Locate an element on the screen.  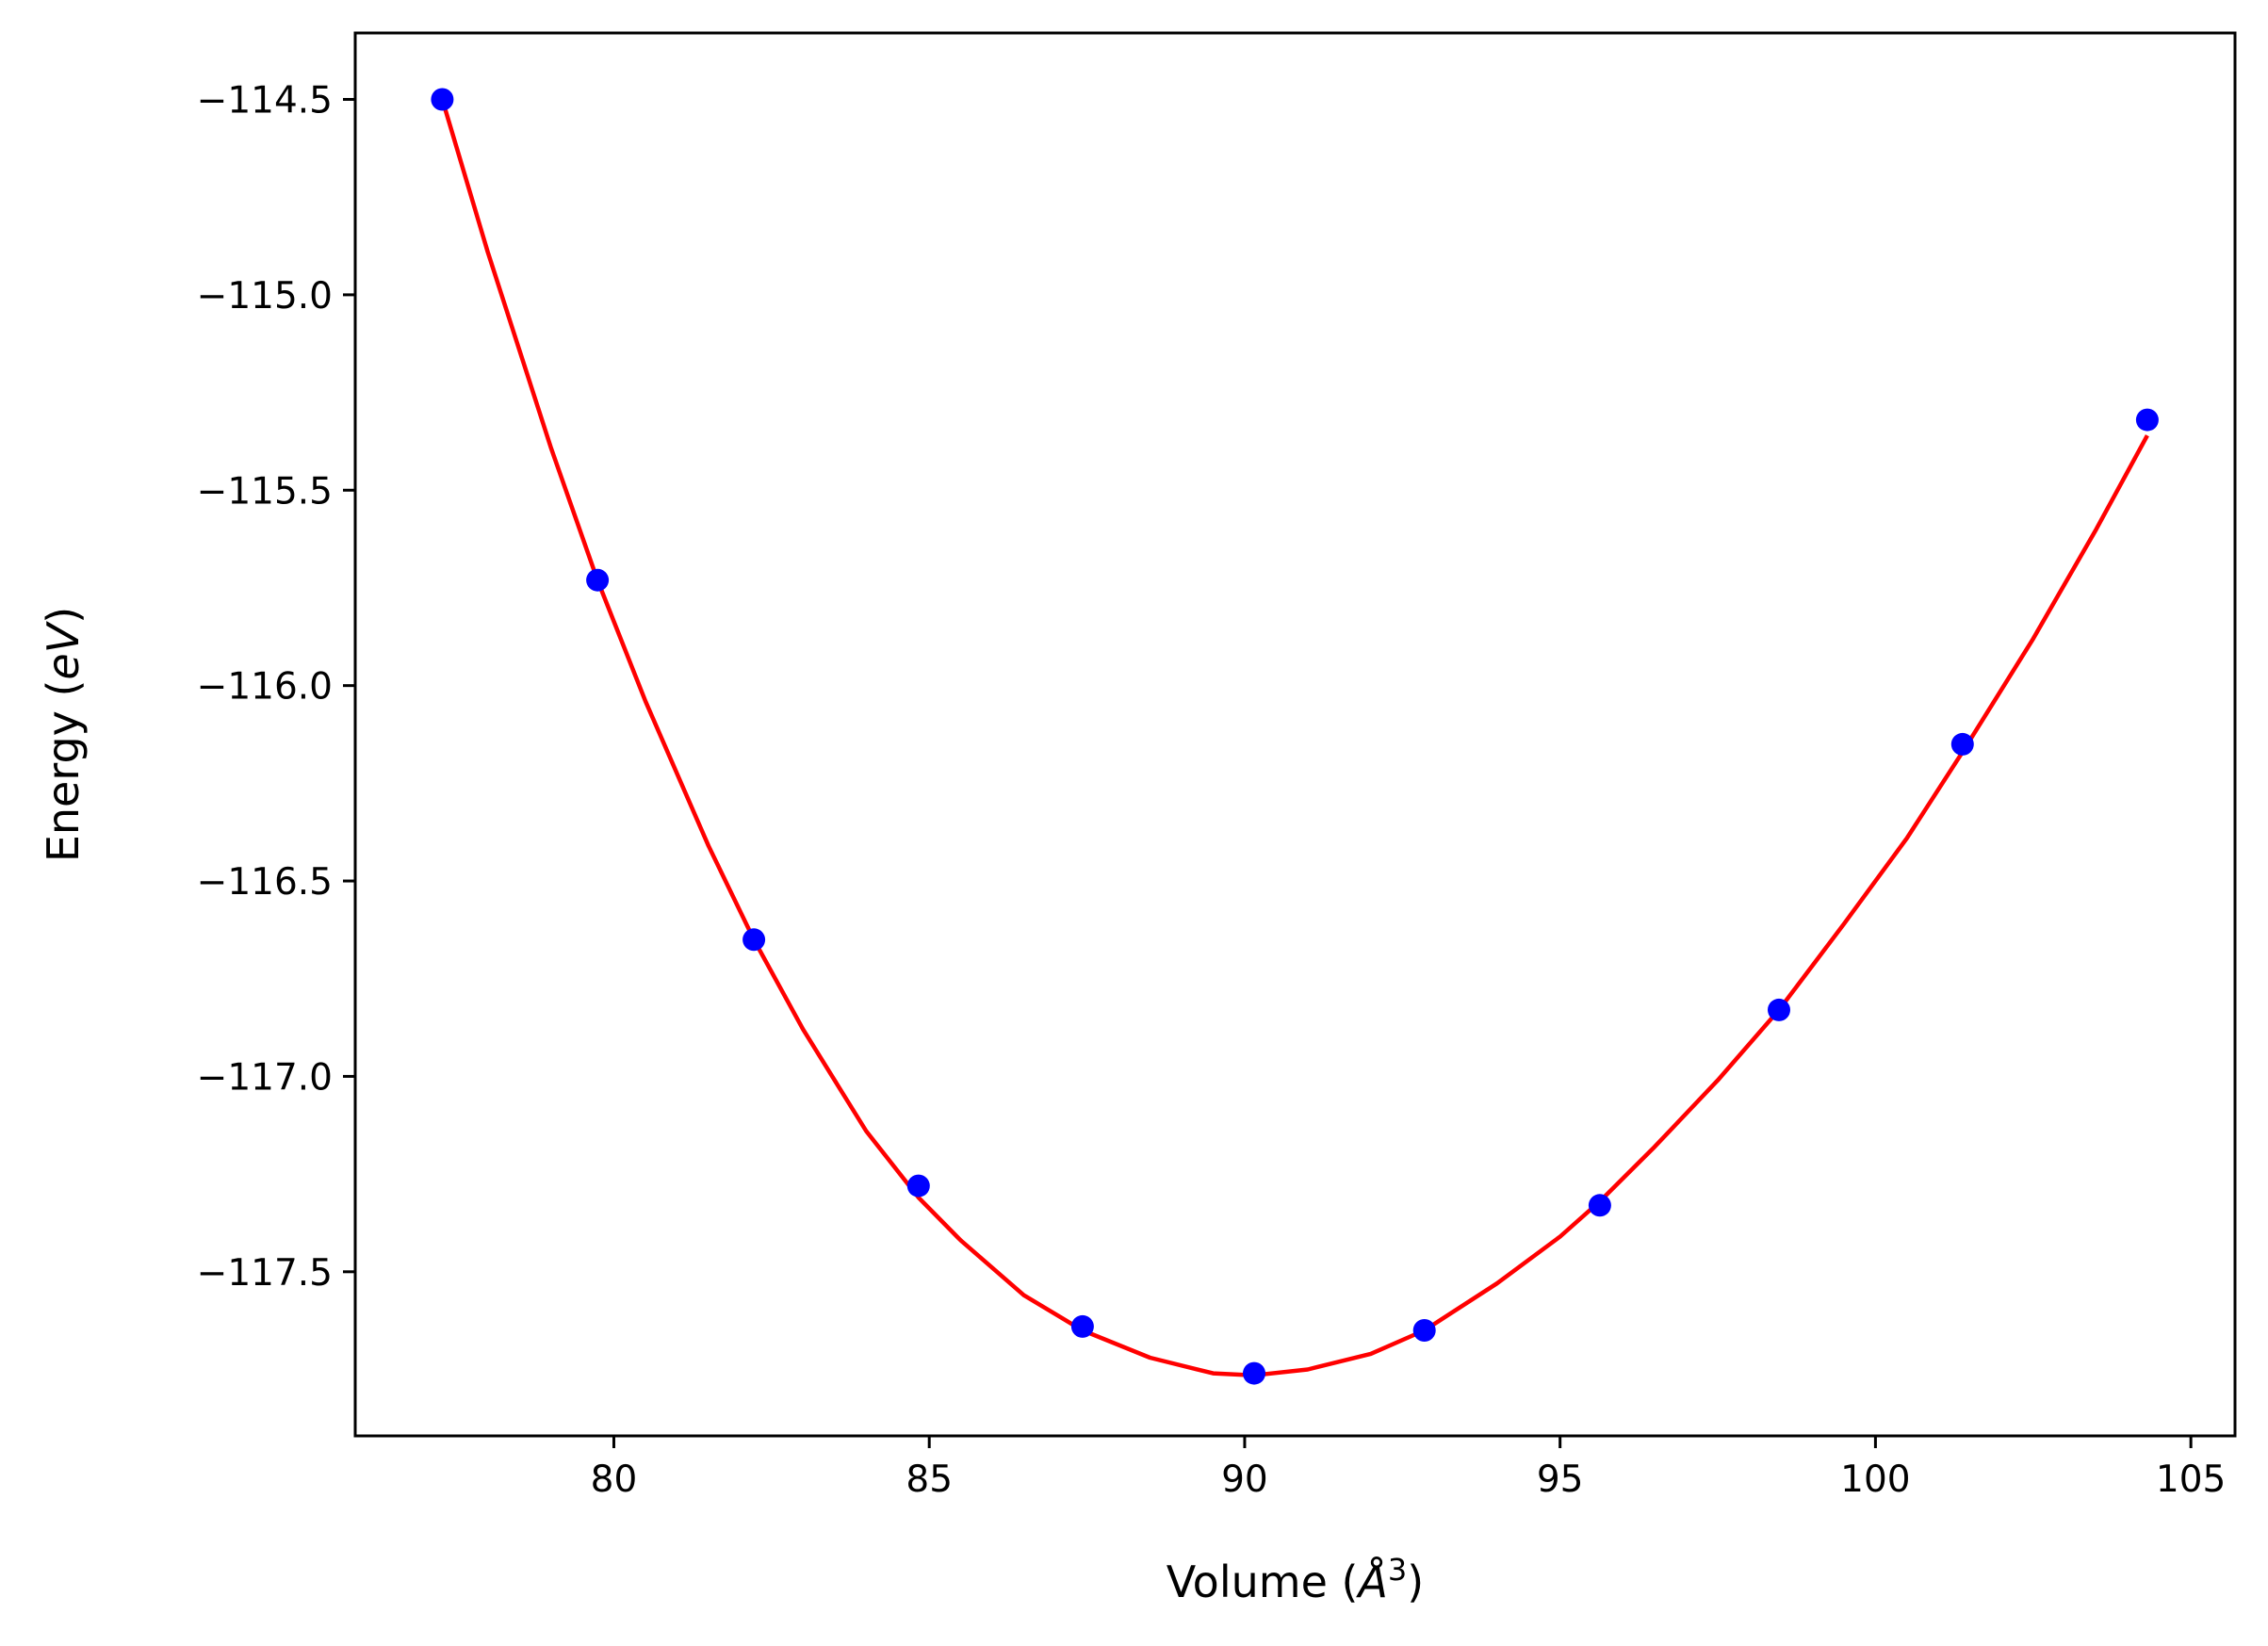
x-tick-label: 105 is located at coordinates (2191, 1480).